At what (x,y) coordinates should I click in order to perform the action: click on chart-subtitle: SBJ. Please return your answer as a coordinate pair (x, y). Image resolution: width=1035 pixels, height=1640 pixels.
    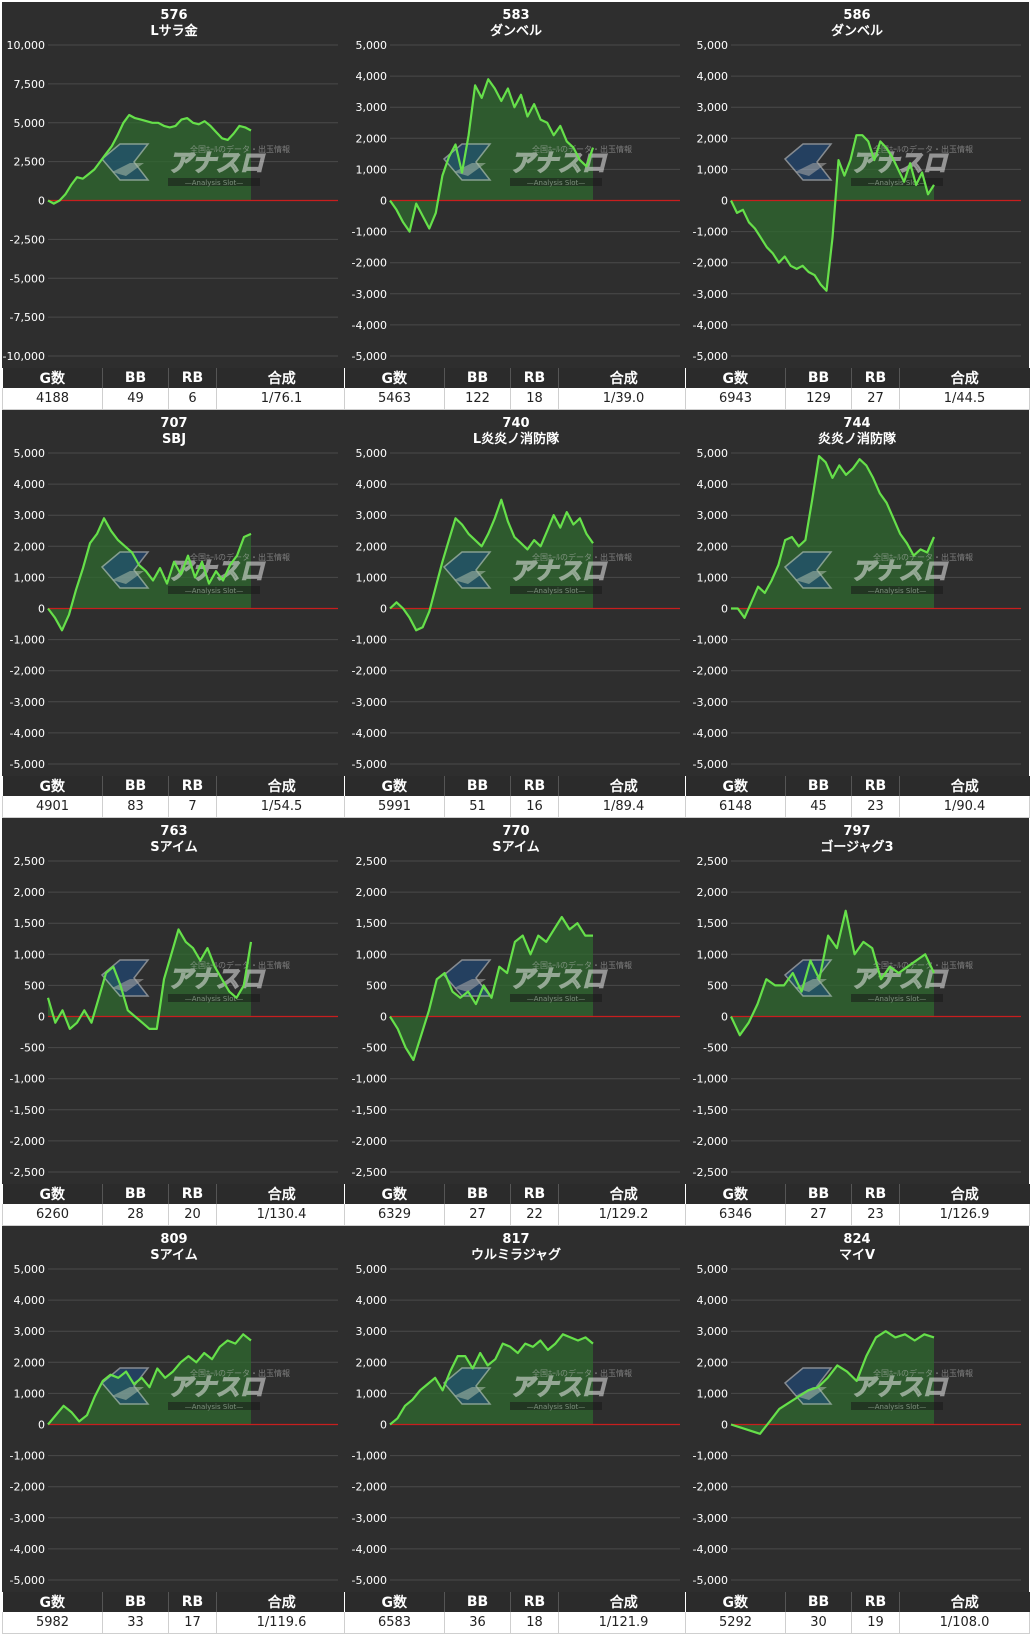
    Looking at the image, I should click on (174, 439).